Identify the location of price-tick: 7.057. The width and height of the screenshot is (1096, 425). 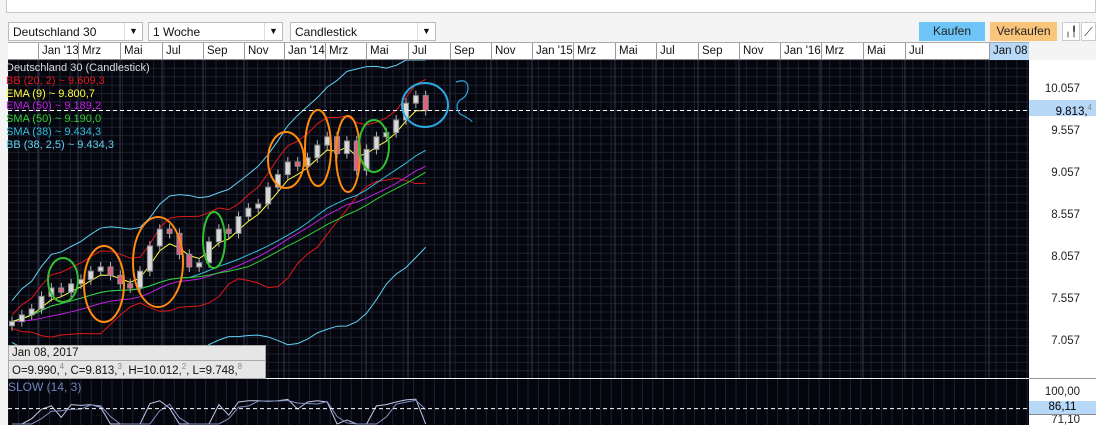
(1065, 341).